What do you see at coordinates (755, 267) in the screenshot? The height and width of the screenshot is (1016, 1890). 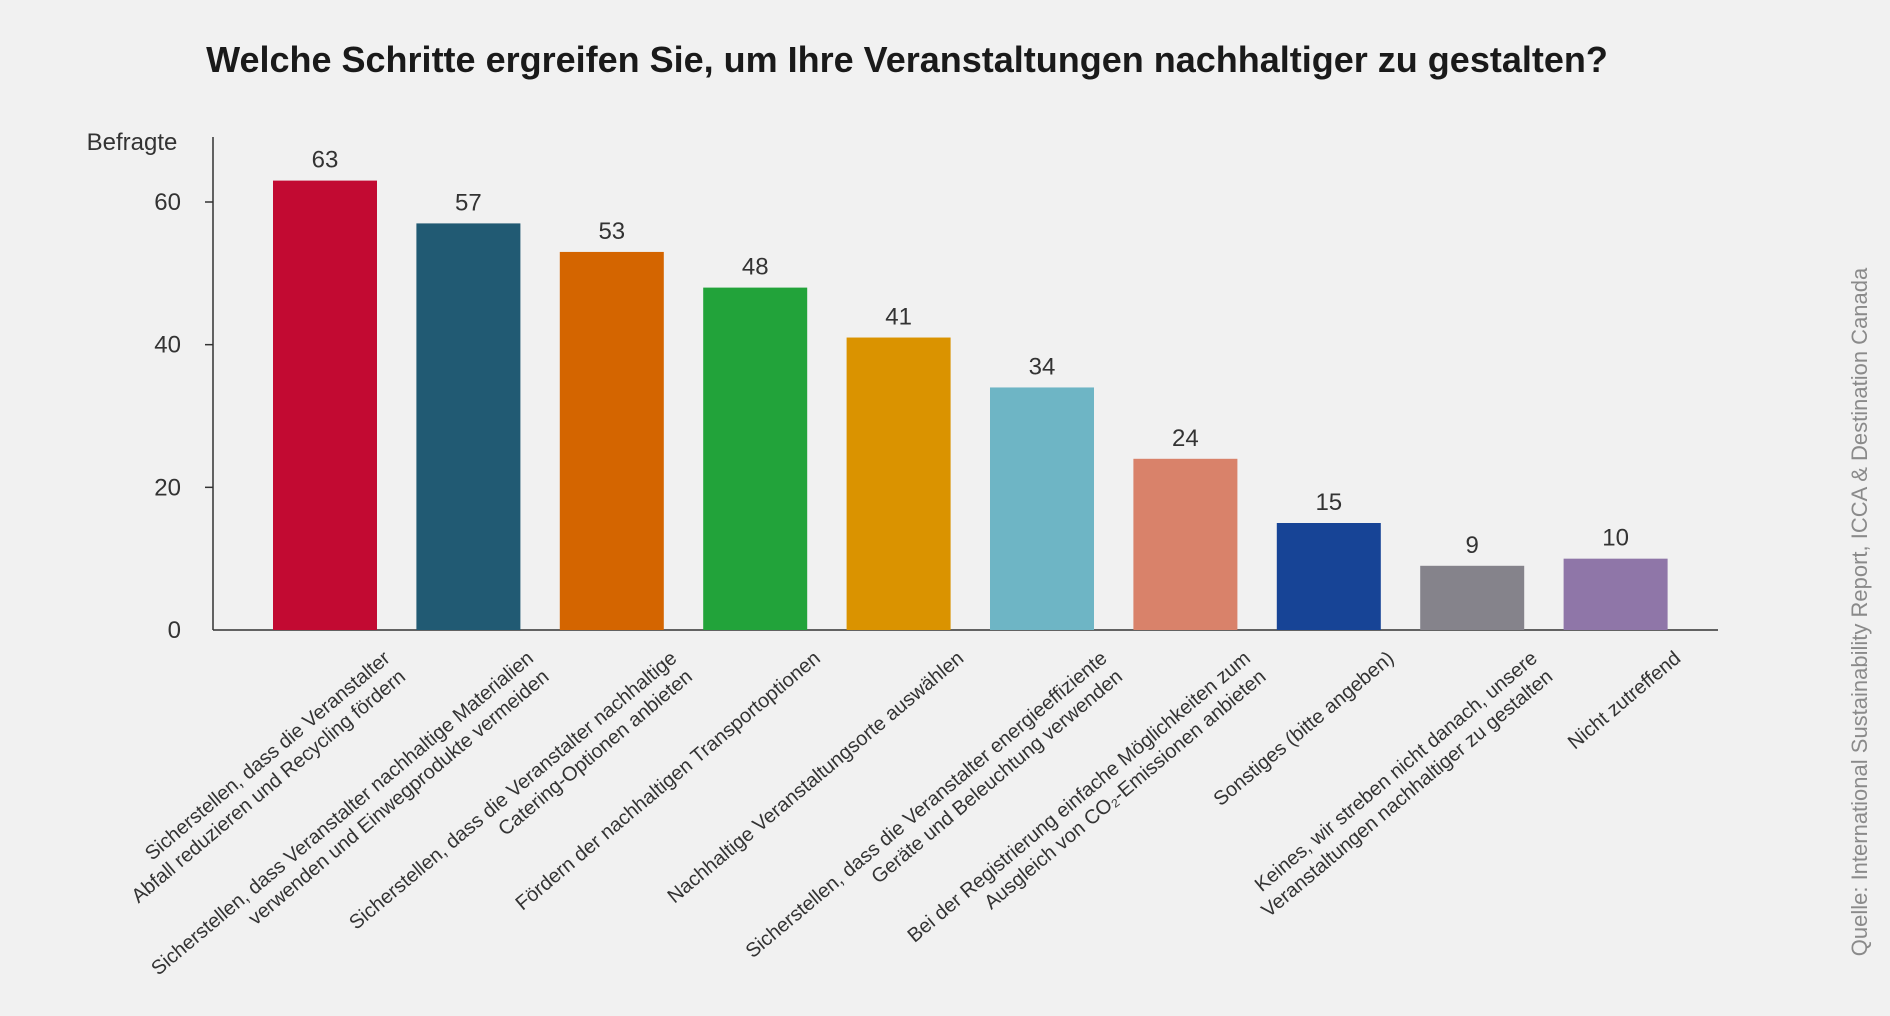 I see `data-label: 48` at bounding box center [755, 267].